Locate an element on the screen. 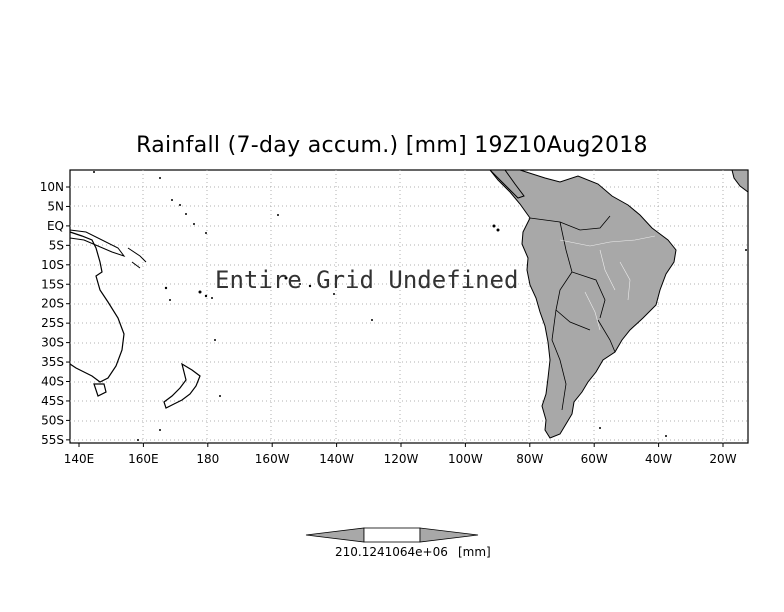 Image resolution: width=784 pixels, height=612 pixels. australia-outline is located at coordinates (97, 307).